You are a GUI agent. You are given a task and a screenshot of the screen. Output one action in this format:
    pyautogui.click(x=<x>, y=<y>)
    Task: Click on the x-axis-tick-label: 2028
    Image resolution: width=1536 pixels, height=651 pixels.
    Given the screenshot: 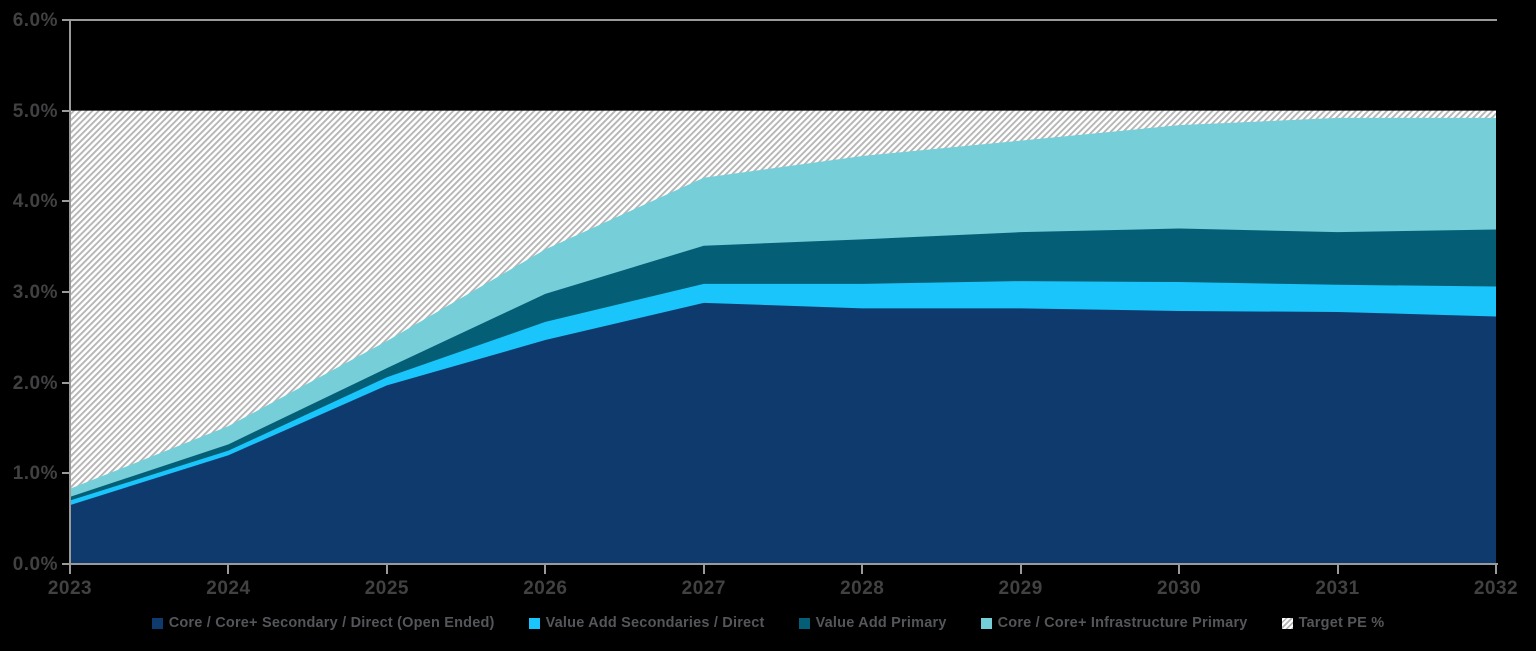 What is the action you would take?
    pyautogui.click(x=862, y=588)
    